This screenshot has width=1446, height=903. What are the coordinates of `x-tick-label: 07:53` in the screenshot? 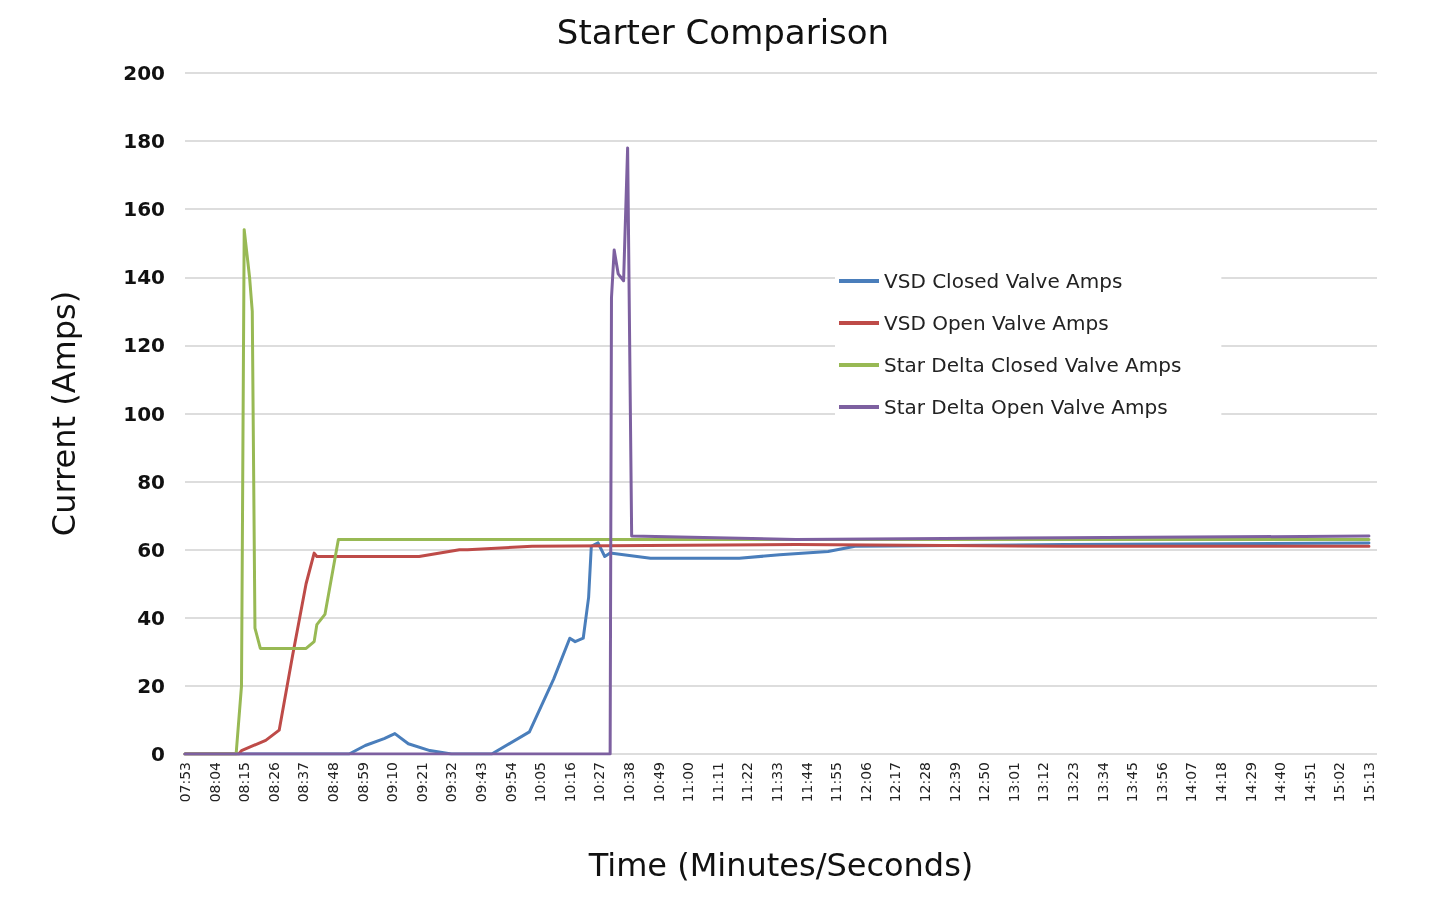 It's located at (185, 782).